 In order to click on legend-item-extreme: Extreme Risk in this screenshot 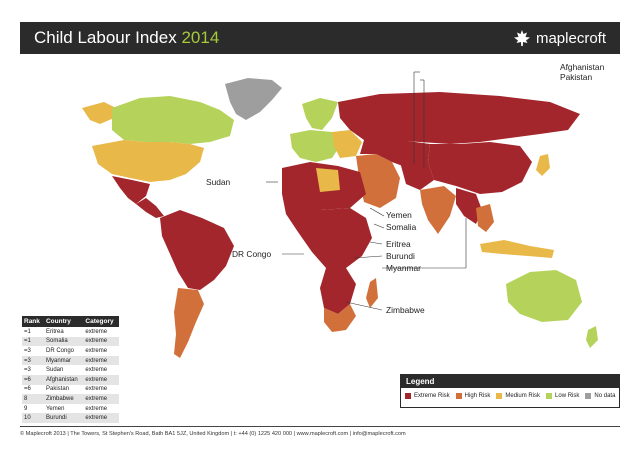, I will do `click(427, 396)`.